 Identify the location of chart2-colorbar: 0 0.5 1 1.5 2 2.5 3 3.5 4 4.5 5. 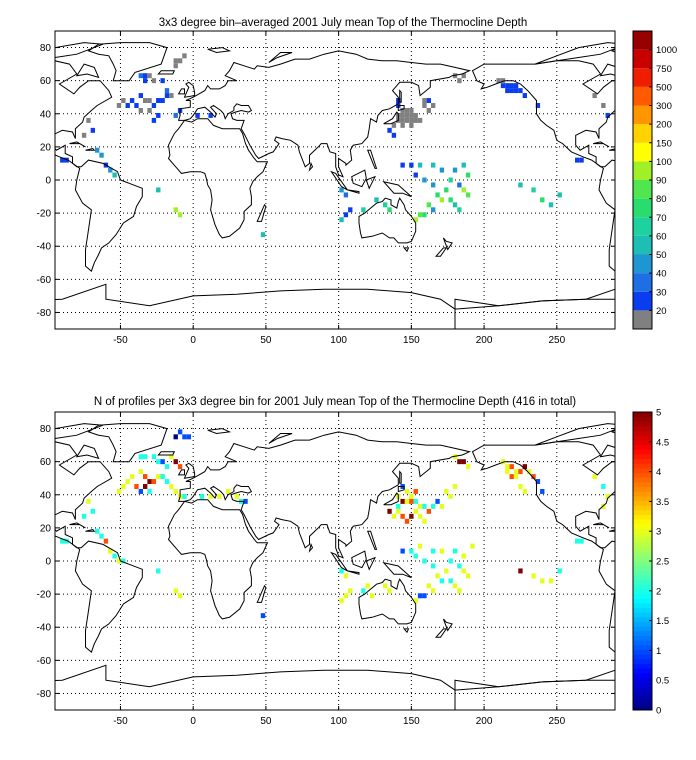
(650, 562).